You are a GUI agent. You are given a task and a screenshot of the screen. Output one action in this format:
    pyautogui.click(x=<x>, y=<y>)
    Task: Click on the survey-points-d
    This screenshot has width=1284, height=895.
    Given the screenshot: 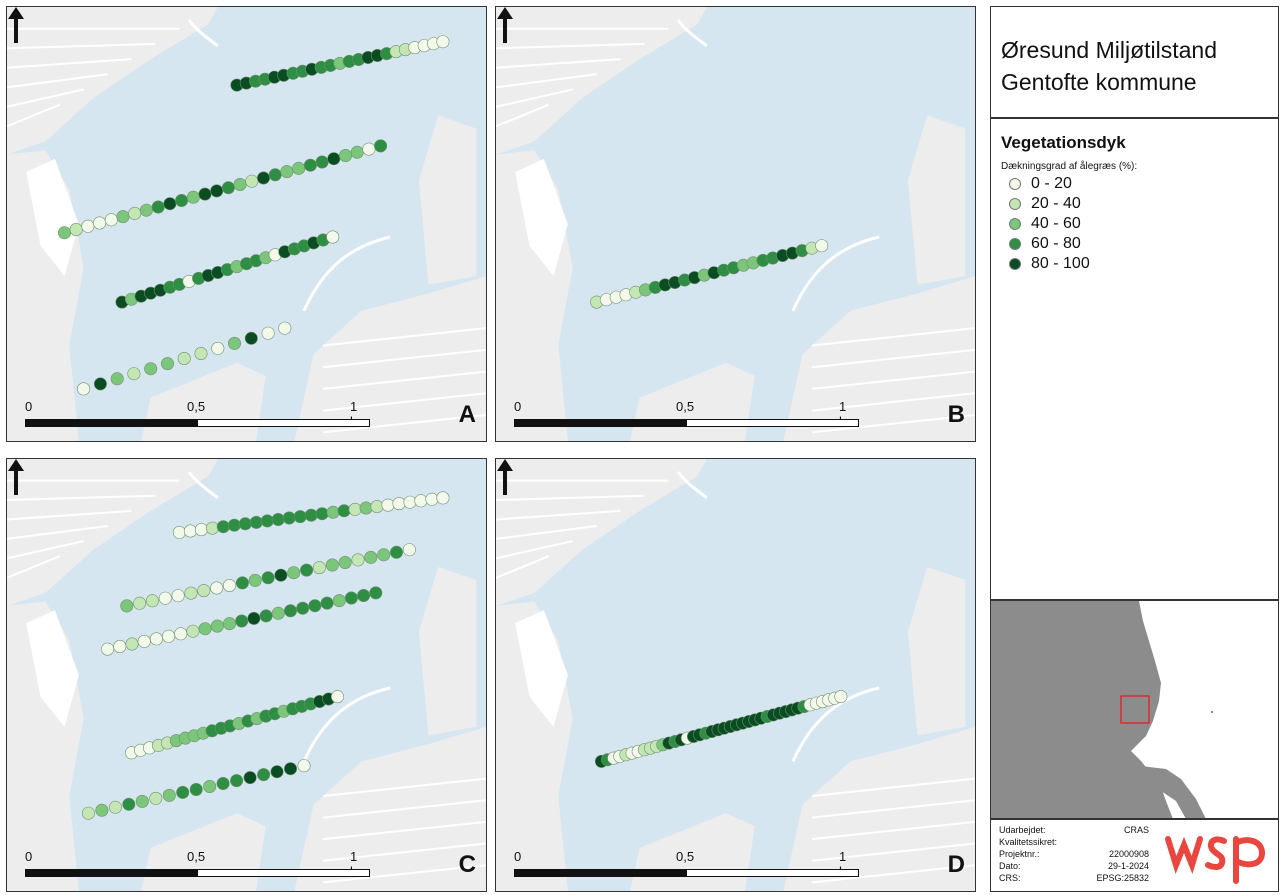 What is the action you would take?
    pyautogui.click(x=721, y=729)
    